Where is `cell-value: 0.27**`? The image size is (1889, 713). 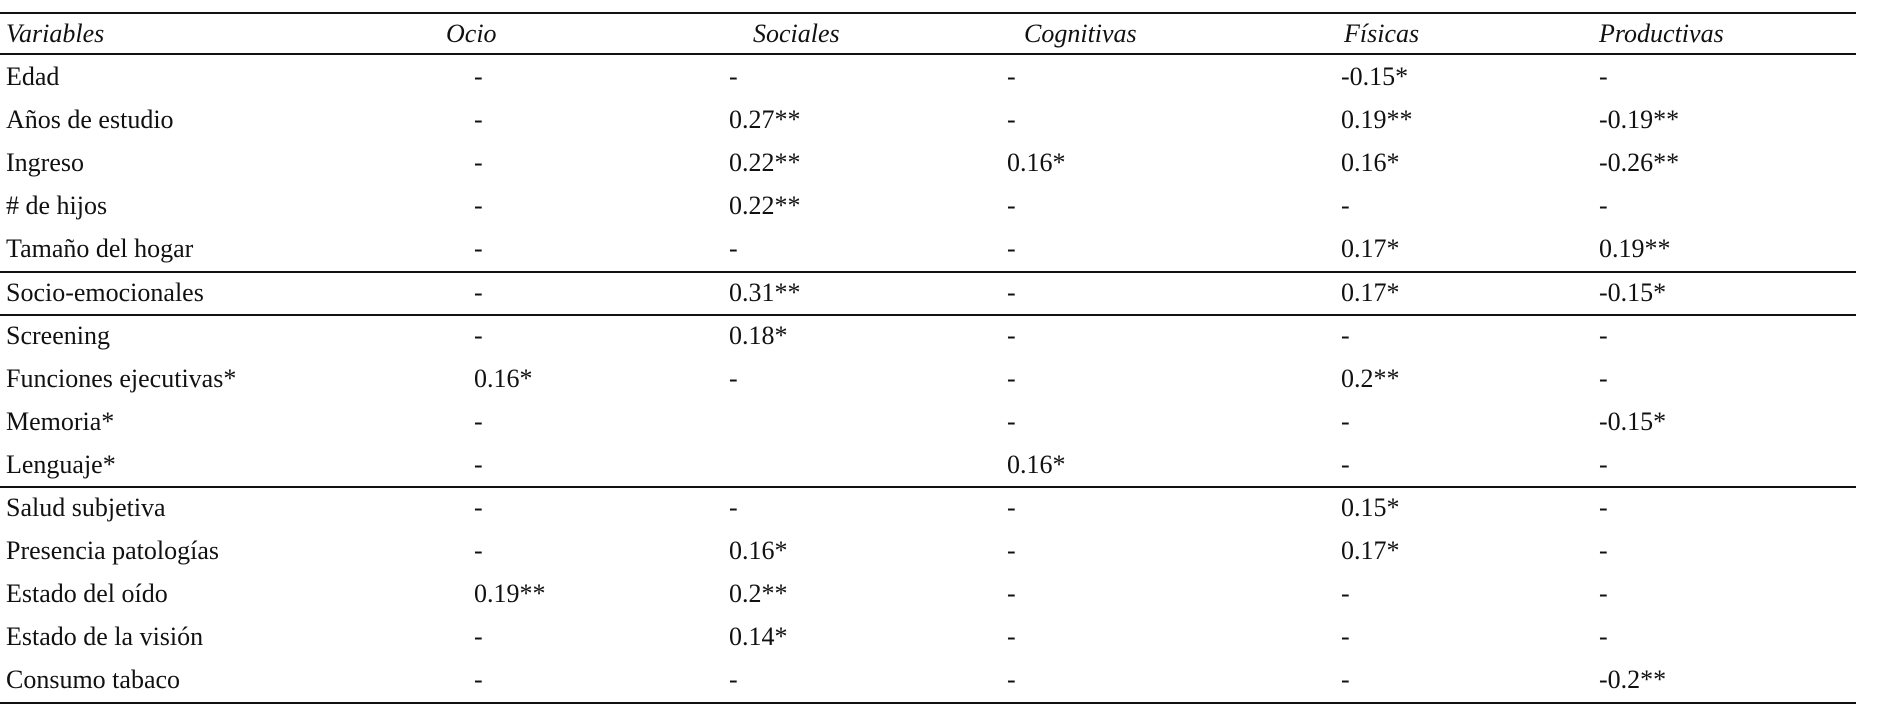
cell-value: 0.27** is located at coordinates (765, 120).